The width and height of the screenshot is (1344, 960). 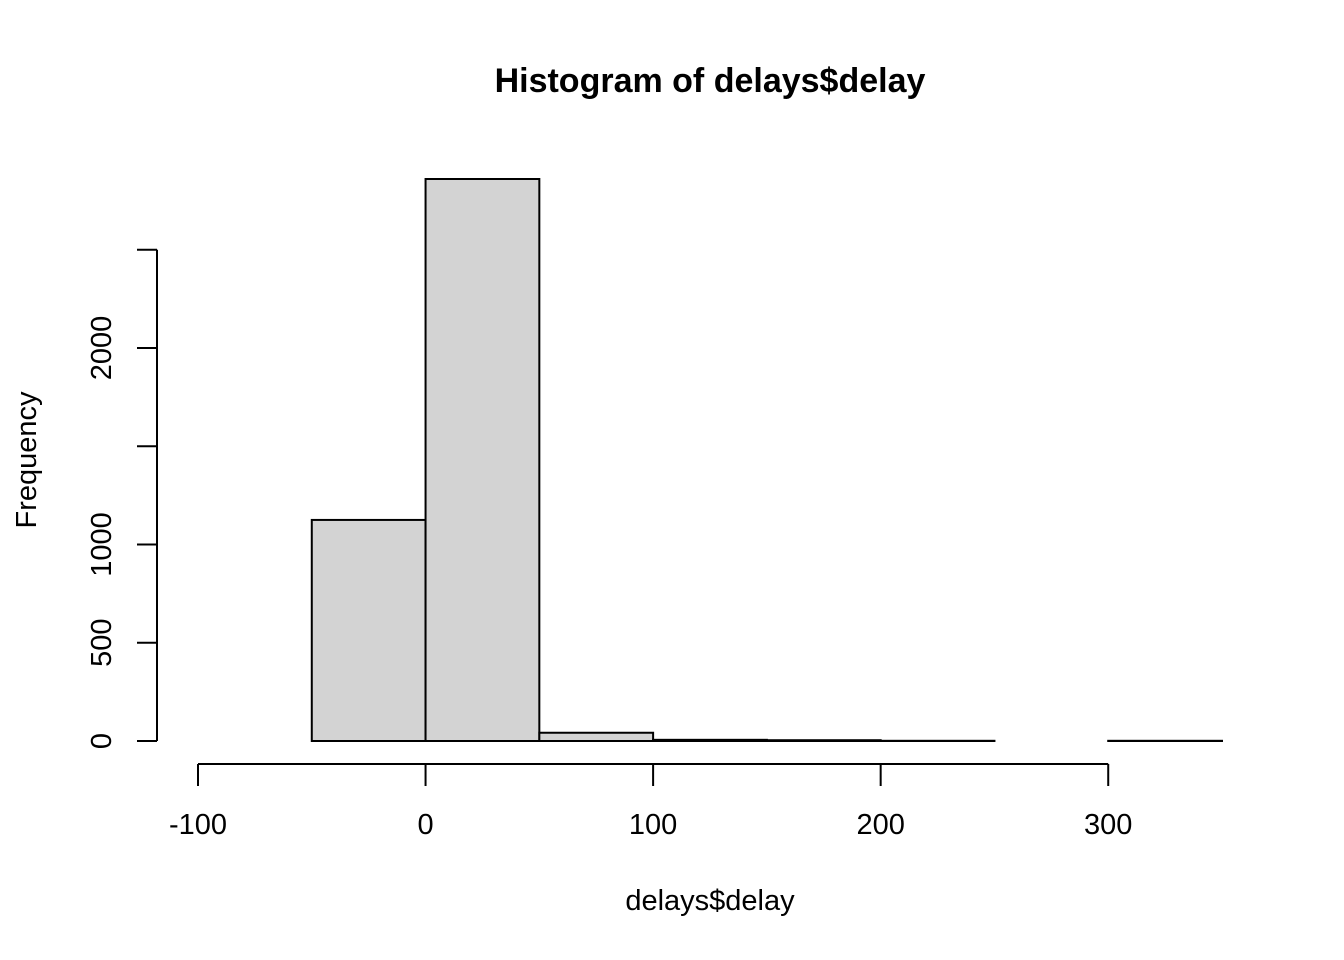 What do you see at coordinates (710, 81) in the screenshot?
I see `chart-title: Histogram of delays$delay` at bounding box center [710, 81].